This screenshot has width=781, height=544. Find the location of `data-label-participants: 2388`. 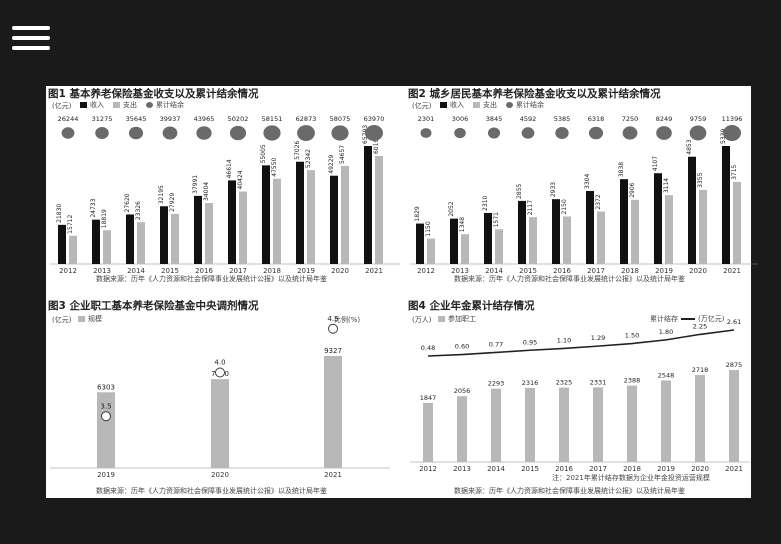

data-label-participants: 2388 is located at coordinates (632, 381).